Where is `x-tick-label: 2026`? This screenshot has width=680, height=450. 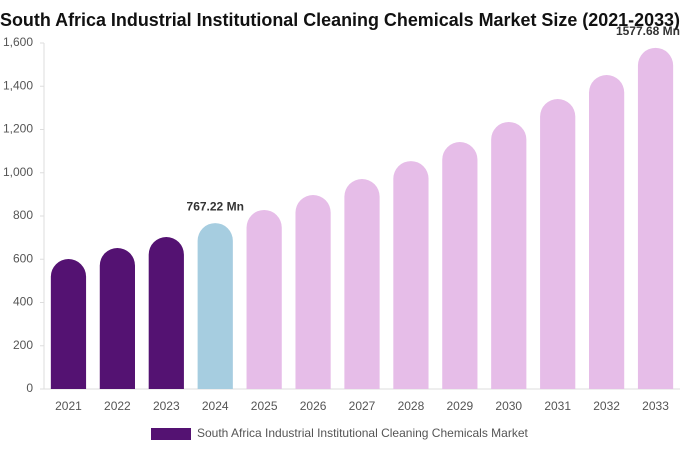 x-tick-label: 2026 is located at coordinates (313, 406).